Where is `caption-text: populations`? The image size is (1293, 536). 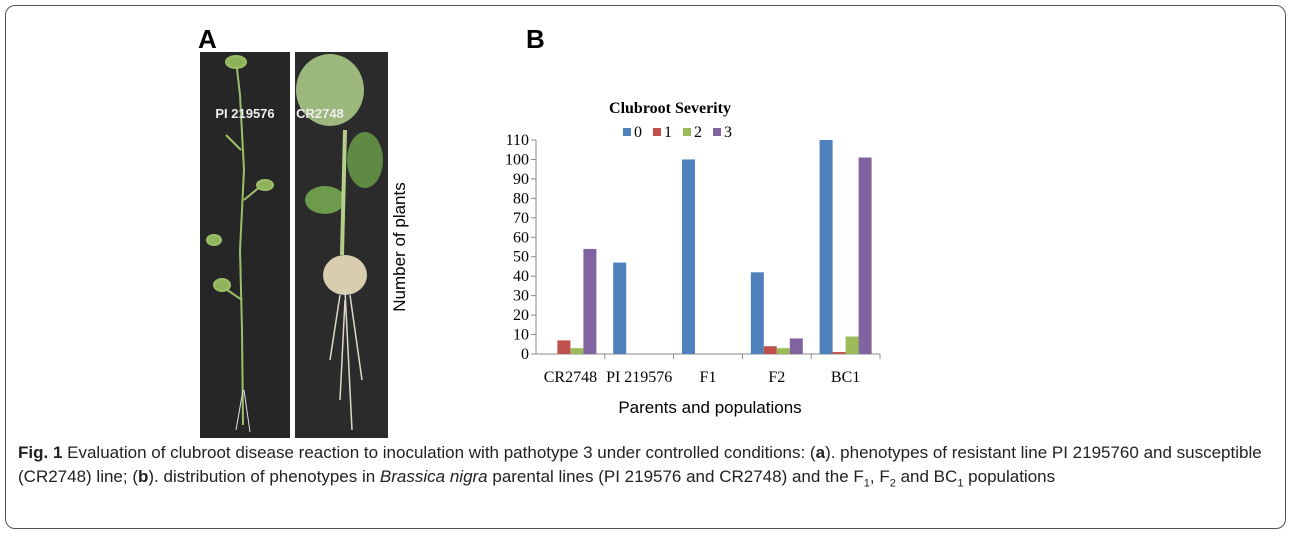 caption-text: populations is located at coordinates (1009, 476).